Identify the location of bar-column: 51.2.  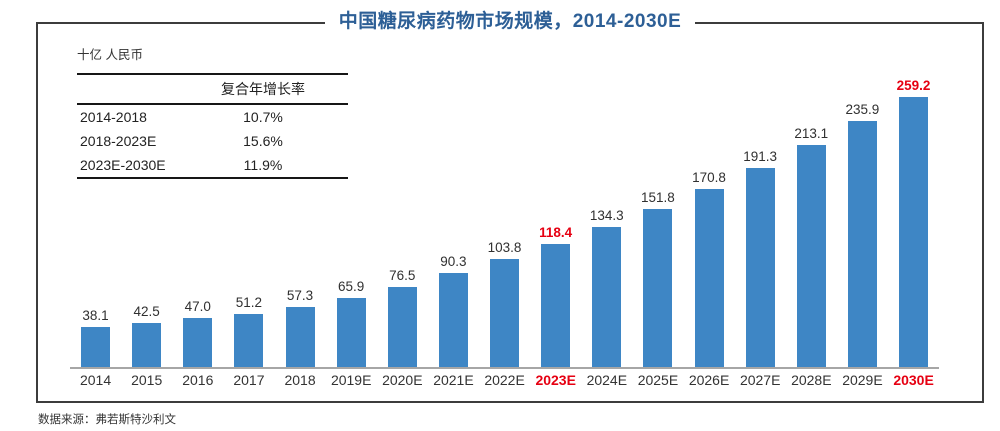
(248, 331).